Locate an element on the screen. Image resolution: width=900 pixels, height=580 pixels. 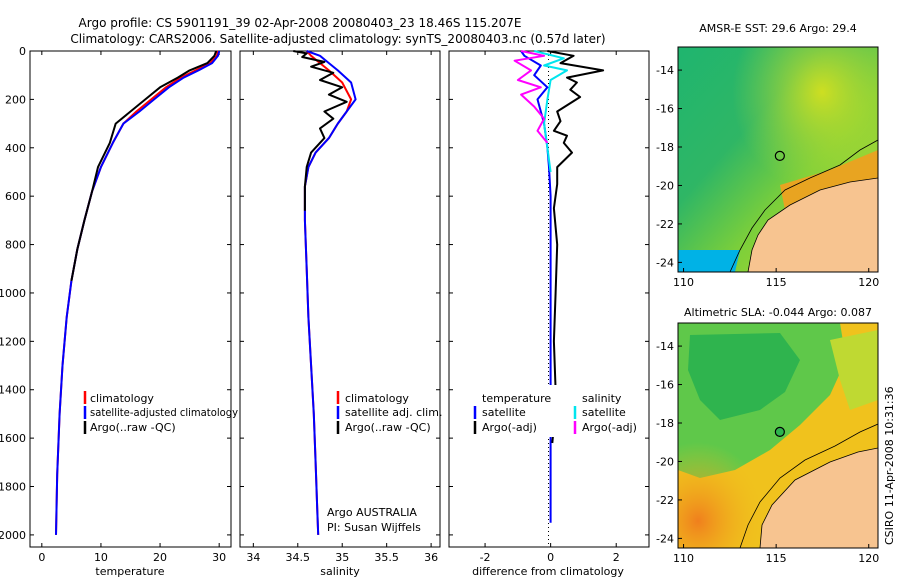
difference-legend-background is located at coordinates (555, 411).